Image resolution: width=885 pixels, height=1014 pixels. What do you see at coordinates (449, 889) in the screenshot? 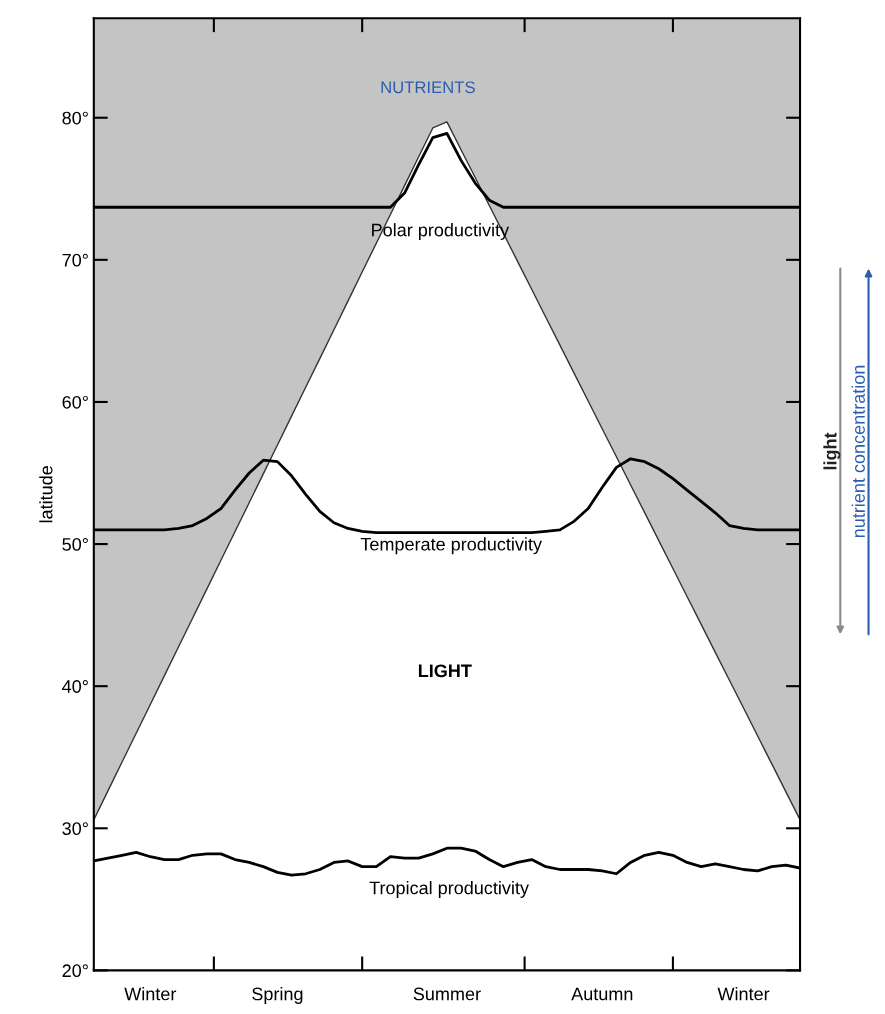
I see `annotation: Tropical productivity` at bounding box center [449, 889].